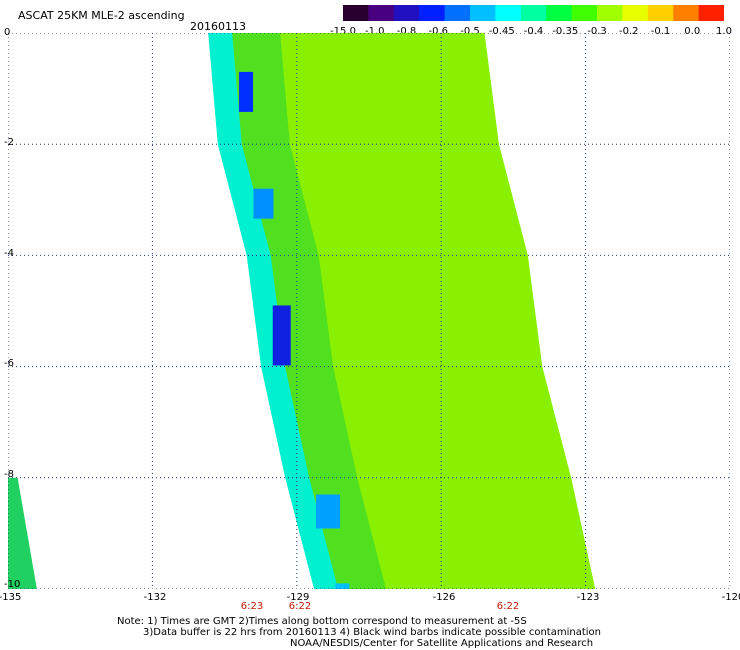  What do you see at coordinates (155, 597) in the screenshot?
I see `x-tick-label: -132` at bounding box center [155, 597].